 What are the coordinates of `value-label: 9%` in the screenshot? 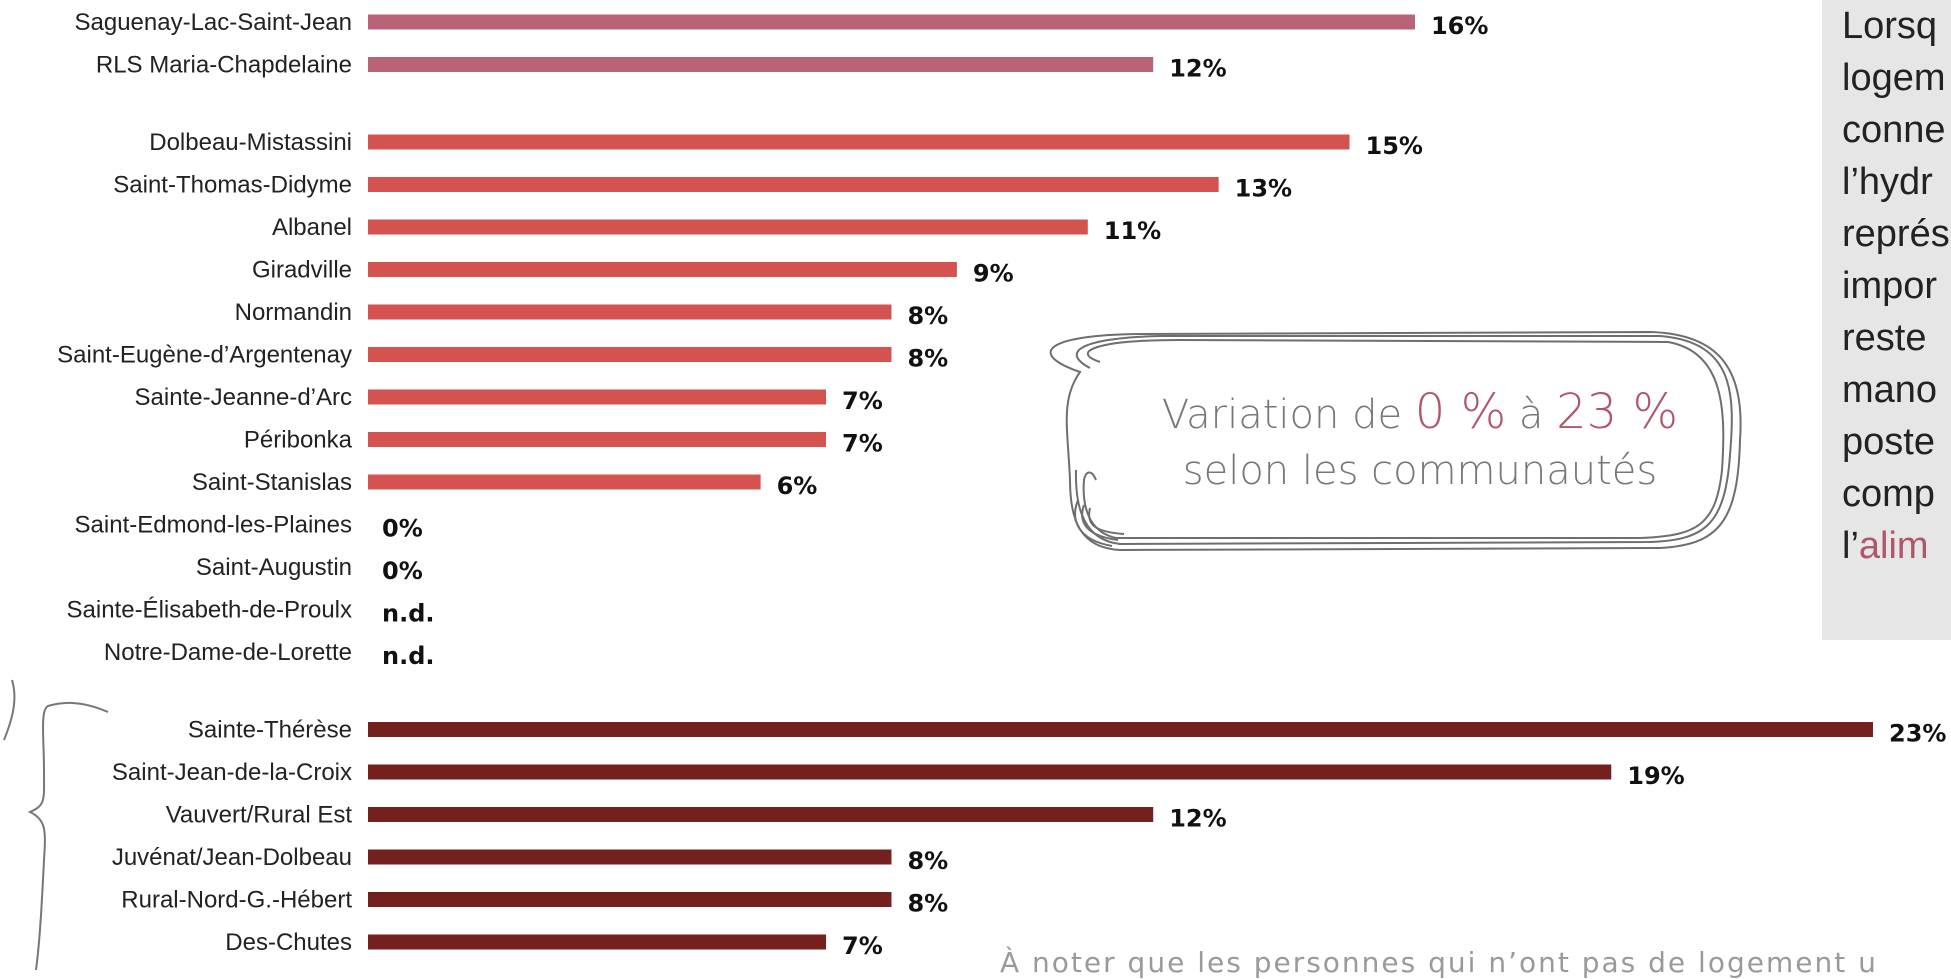 It's located at (993, 274).